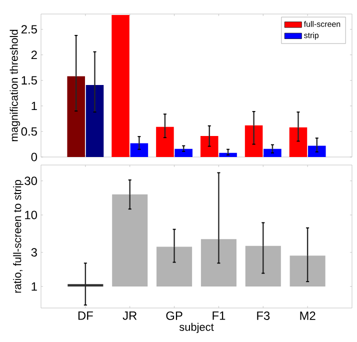 This screenshot has height=342, width=357. Describe the element at coordinates (15, 86) in the screenshot. I see `y-axis-title: magnification threshold` at that location.